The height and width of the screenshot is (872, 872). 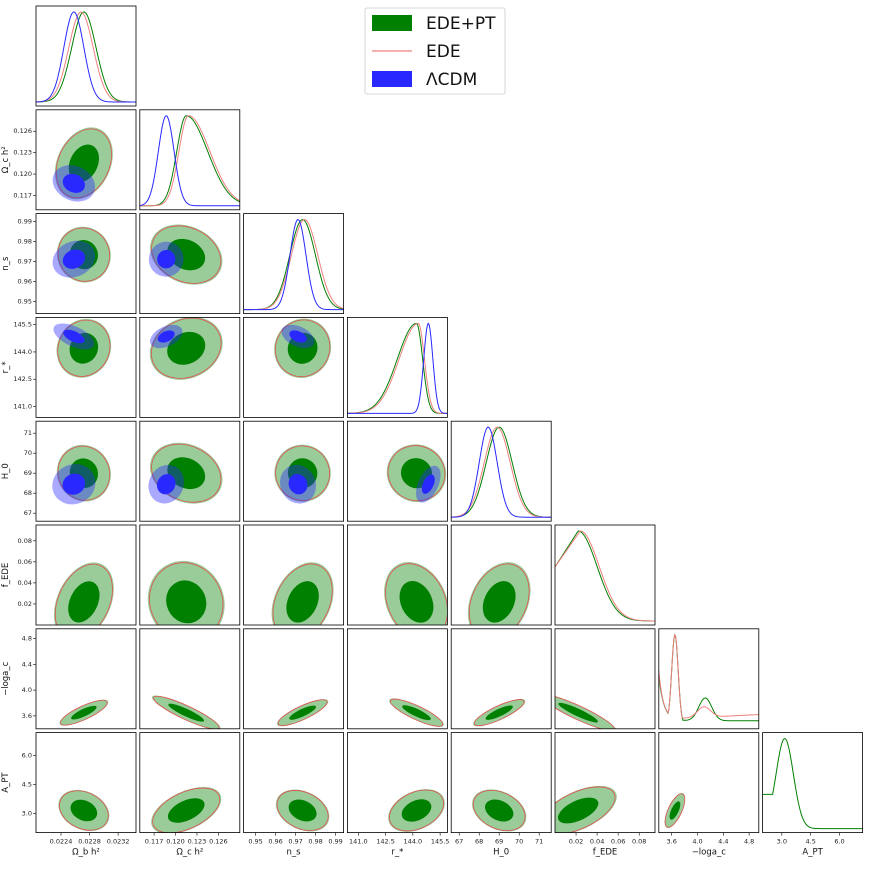 I want to click on contour-edept-68-A_PT-omega_b, so click(x=84, y=810).